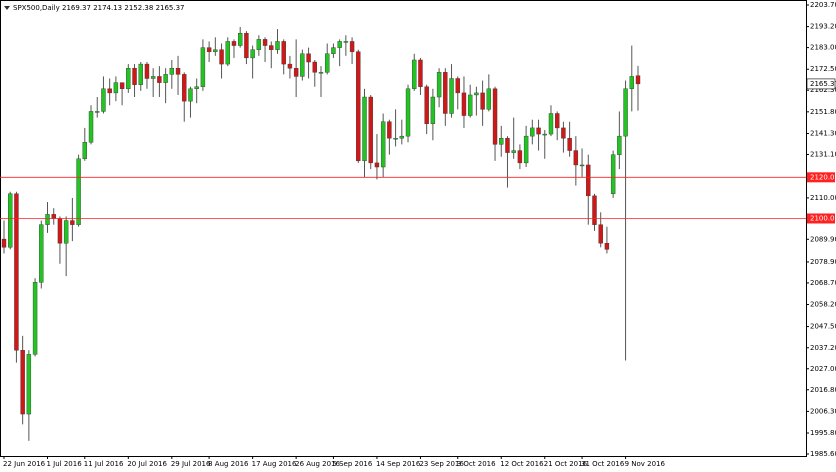  I want to click on y-tick-label: 2068.70, so click(823, 283).